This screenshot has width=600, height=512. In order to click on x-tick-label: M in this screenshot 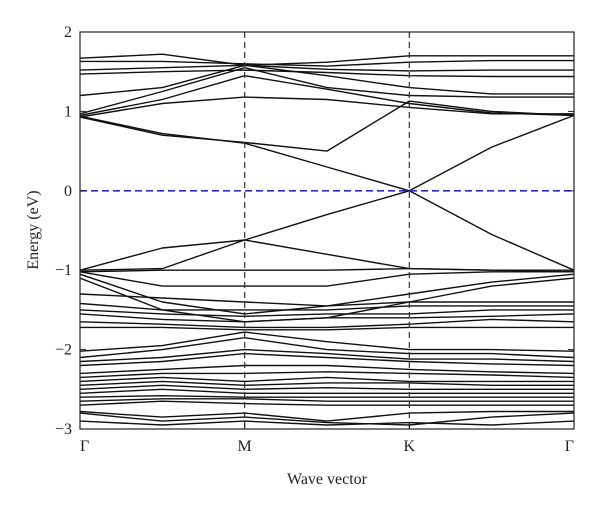, I will do `click(245, 446)`.